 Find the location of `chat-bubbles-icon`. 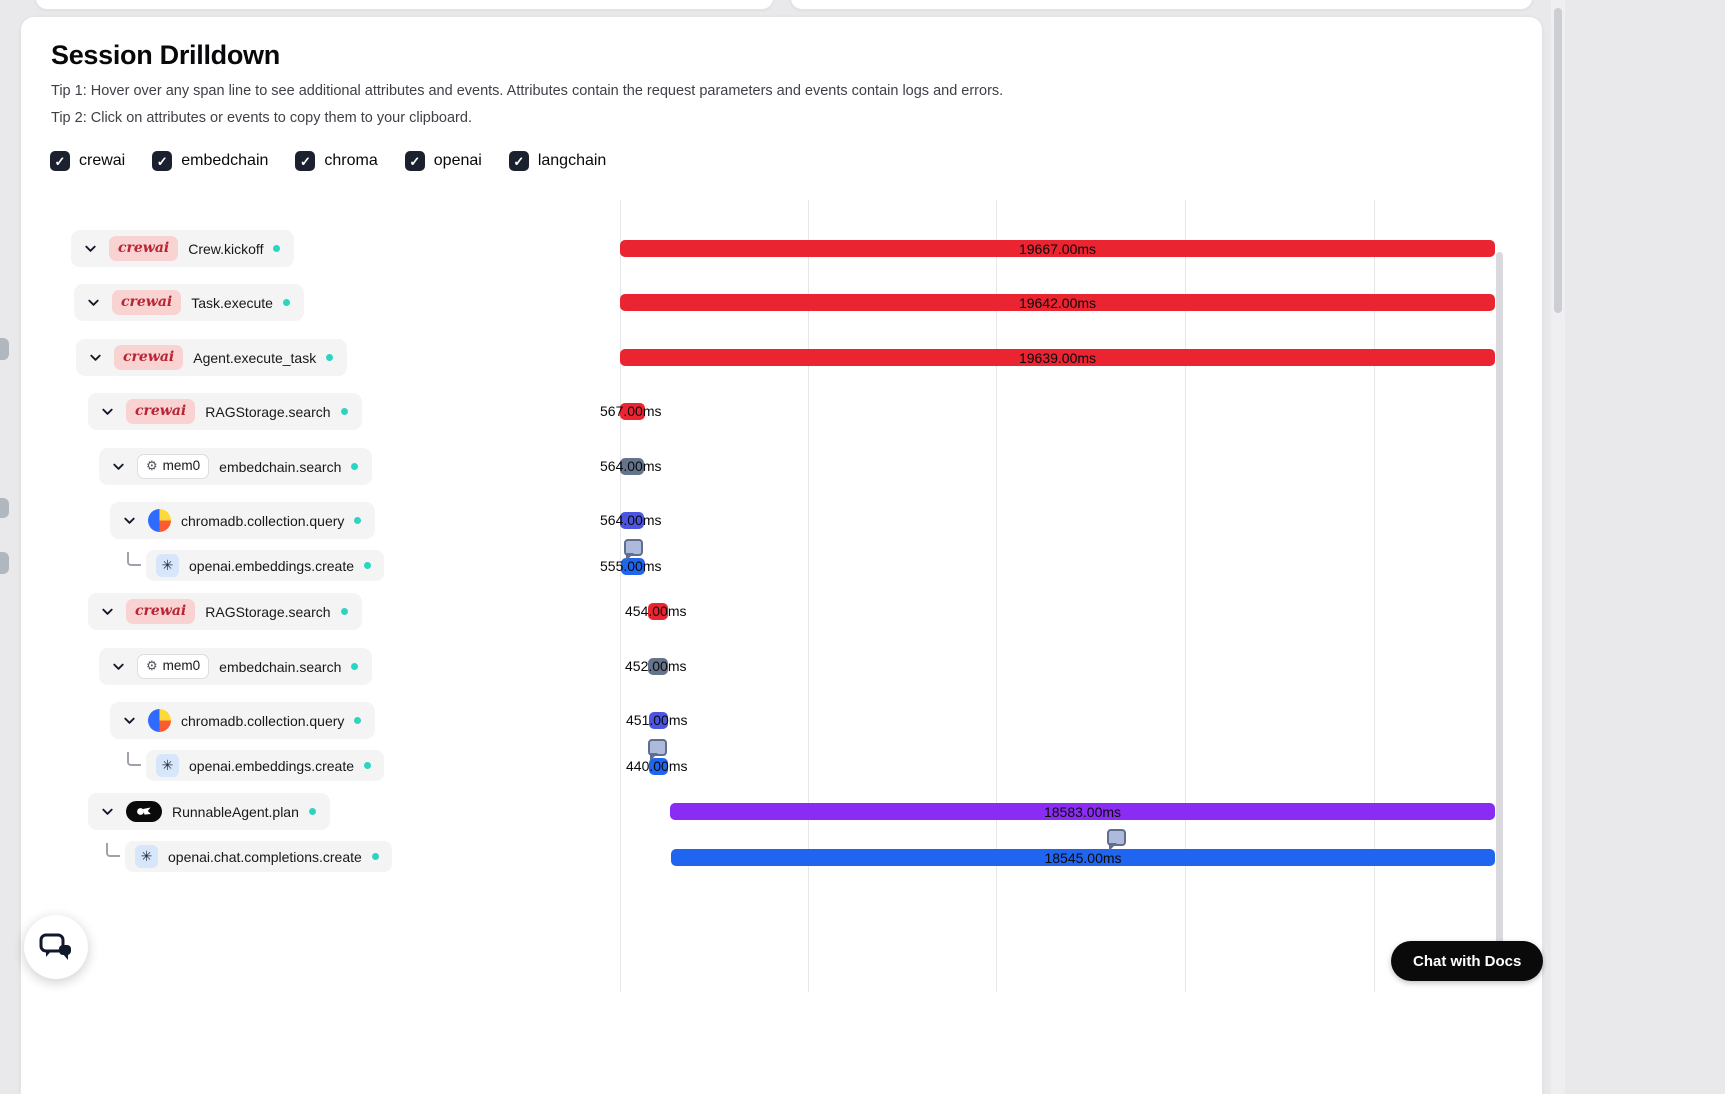

chat-bubbles-icon is located at coordinates (55, 946).